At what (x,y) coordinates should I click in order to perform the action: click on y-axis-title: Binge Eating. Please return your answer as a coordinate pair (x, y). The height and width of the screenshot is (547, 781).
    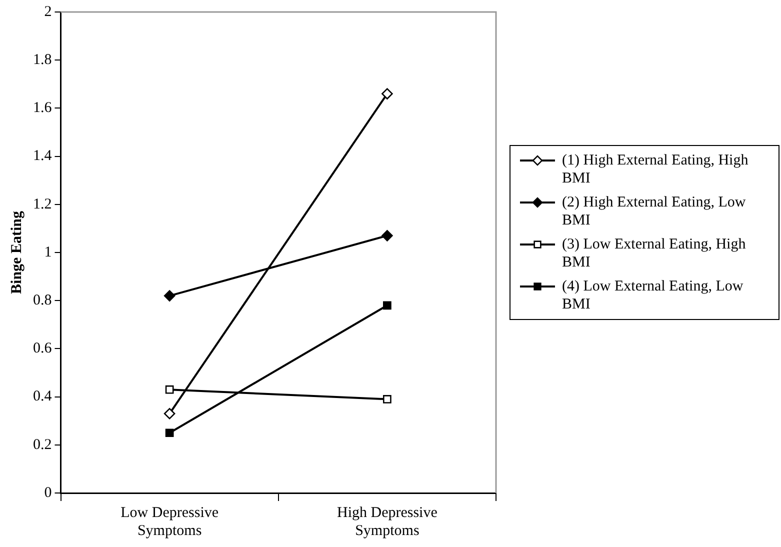
    Looking at the image, I should click on (16, 252).